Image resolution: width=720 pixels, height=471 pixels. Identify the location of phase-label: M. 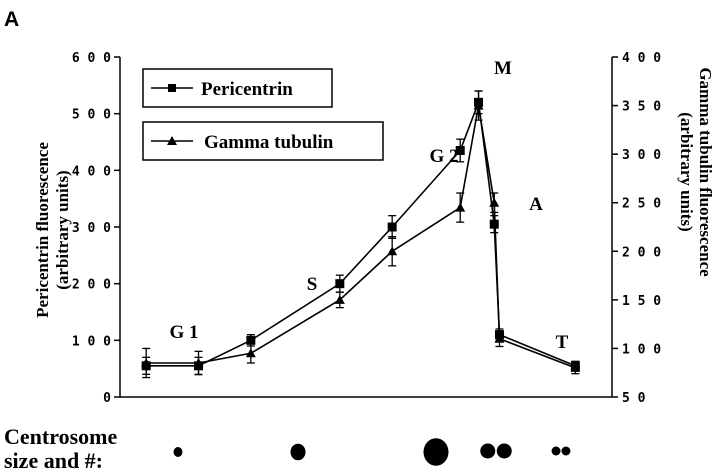
(503, 68).